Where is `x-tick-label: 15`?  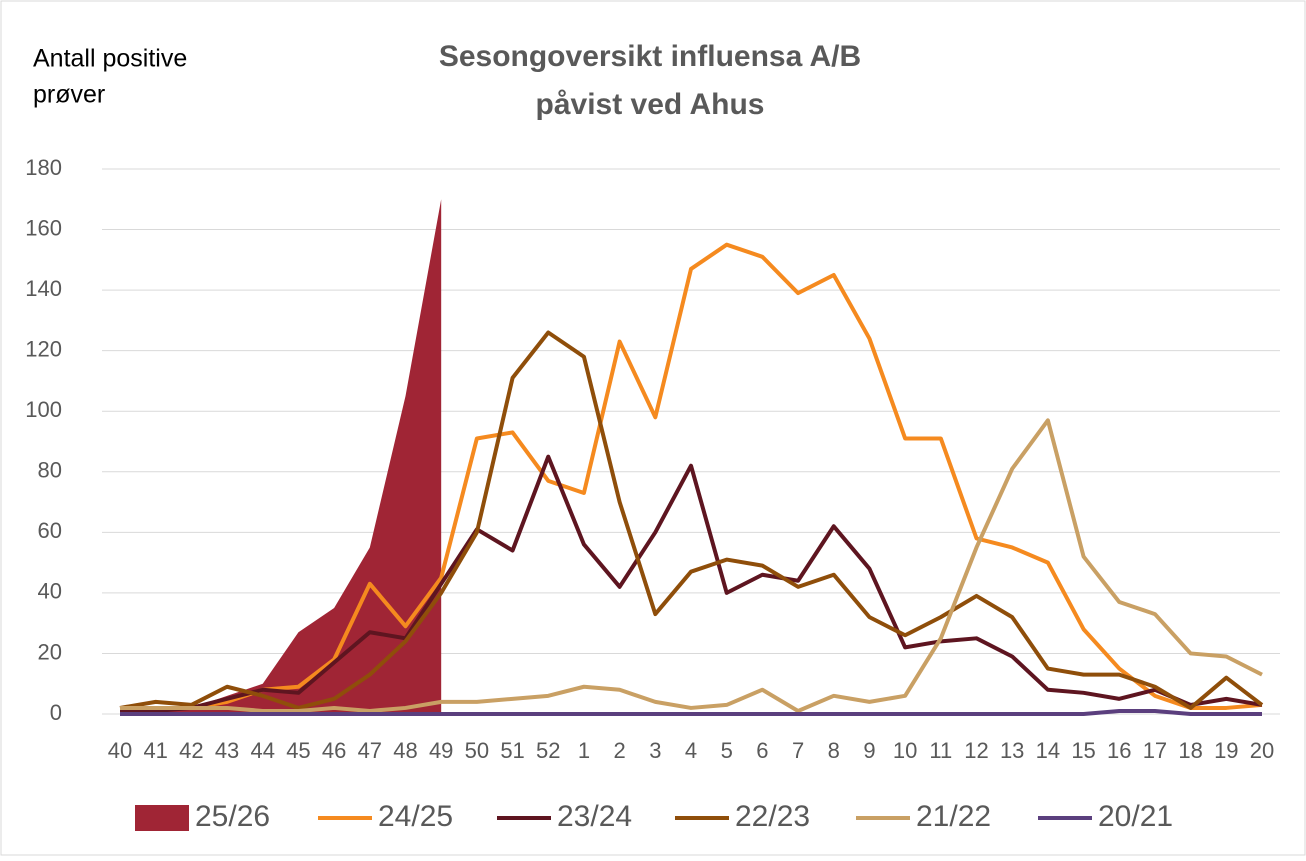 x-tick-label: 15 is located at coordinates (1083, 750).